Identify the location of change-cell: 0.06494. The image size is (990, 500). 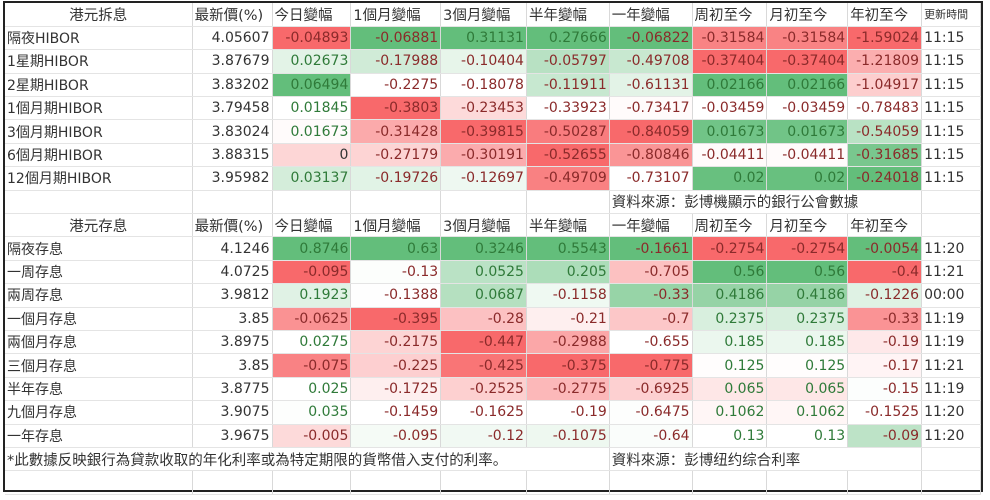
(312, 85).